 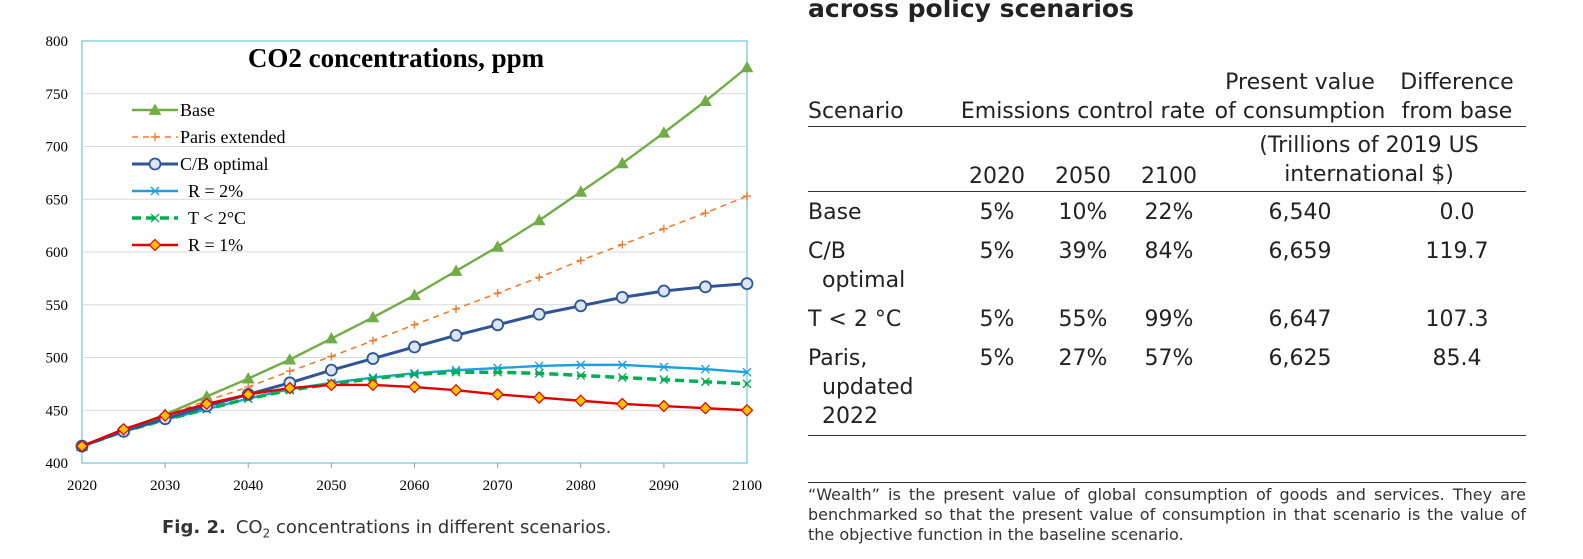 What do you see at coordinates (187, 191) in the screenshot?
I see `legend-entry: R = 2%` at bounding box center [187, 191].